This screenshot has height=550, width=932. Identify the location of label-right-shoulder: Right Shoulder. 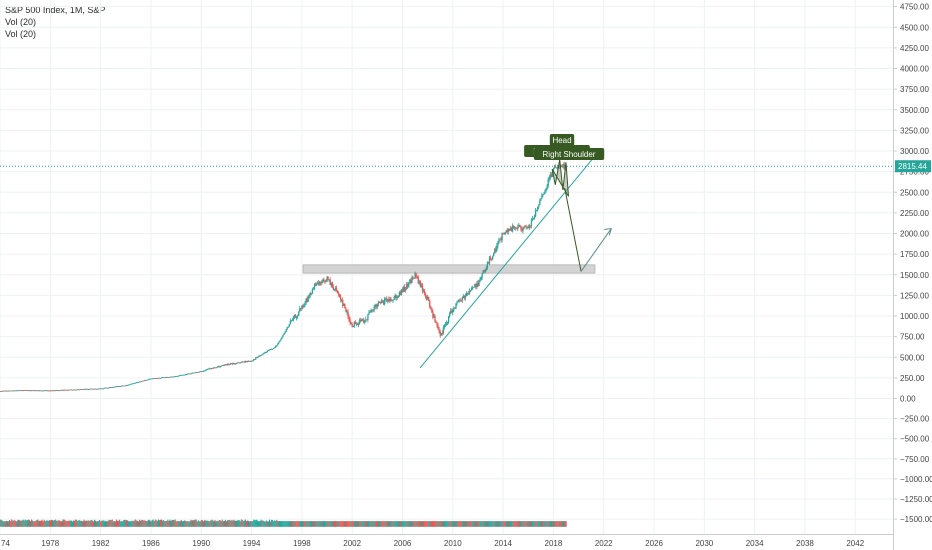
(569, 154).